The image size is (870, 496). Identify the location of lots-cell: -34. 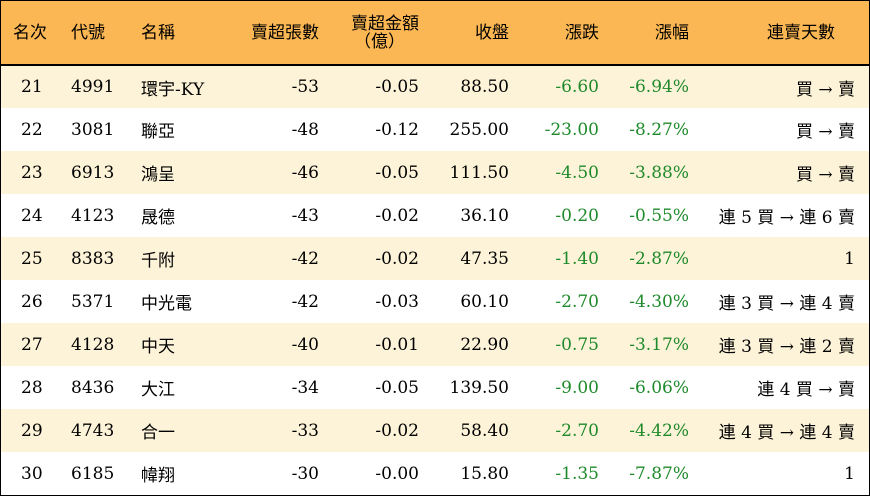
(305, 387).